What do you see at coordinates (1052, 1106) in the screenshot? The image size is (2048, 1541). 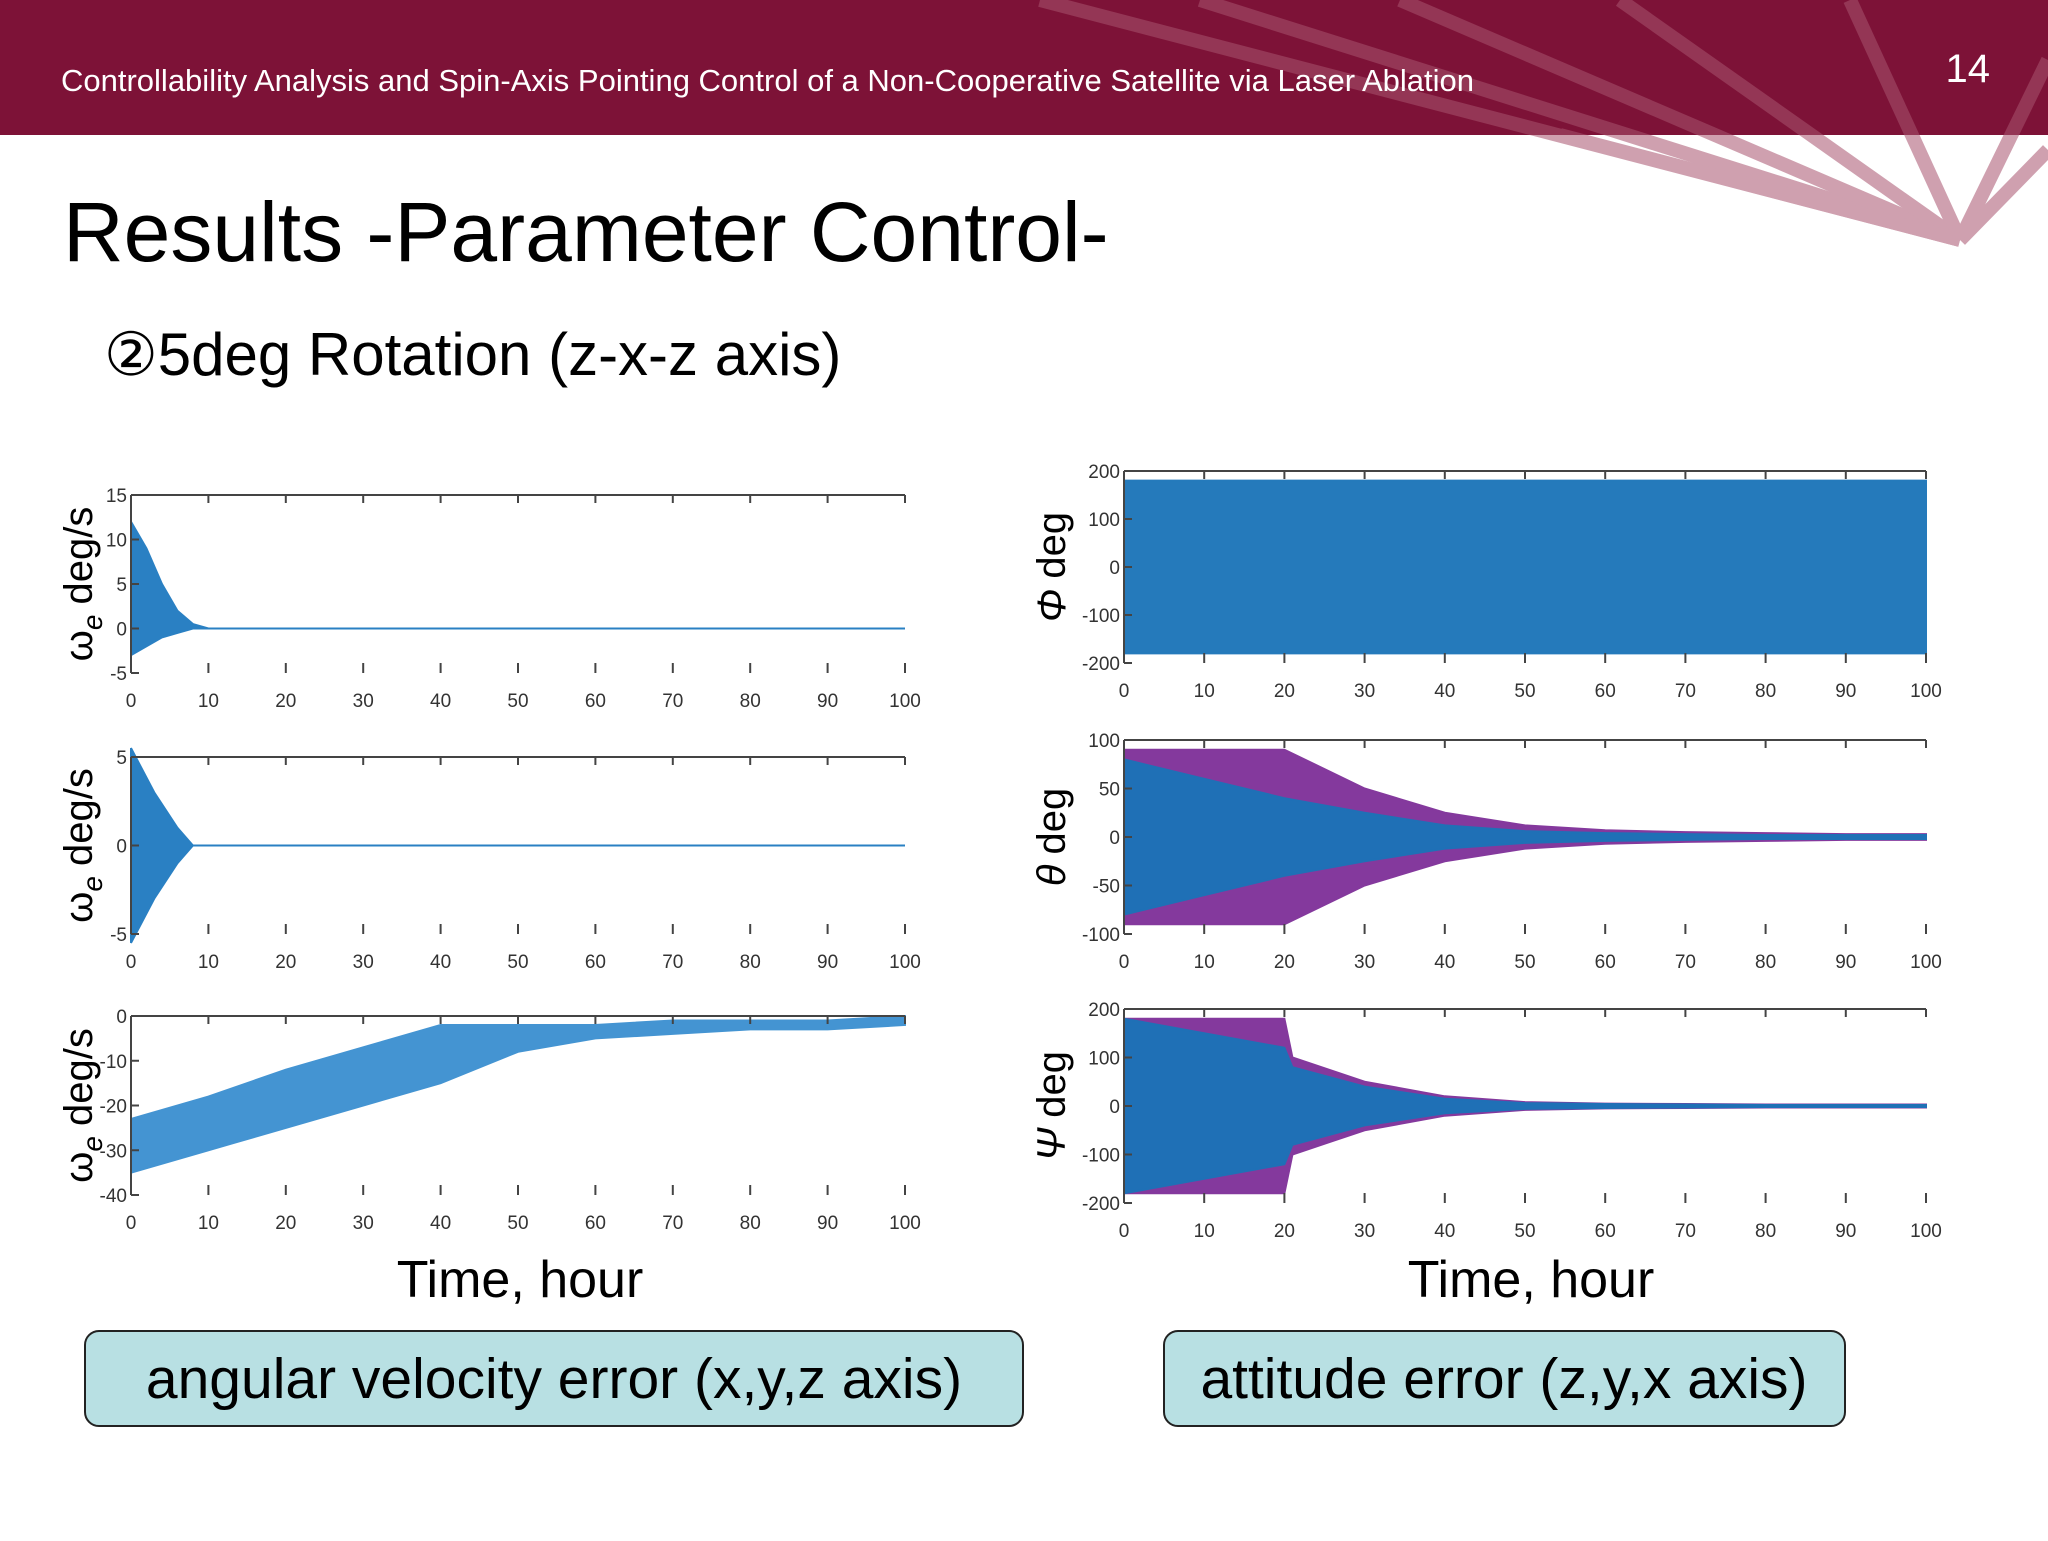 I see `y-axis-label: Ψdeg` at bounding box center [1052, 1106].